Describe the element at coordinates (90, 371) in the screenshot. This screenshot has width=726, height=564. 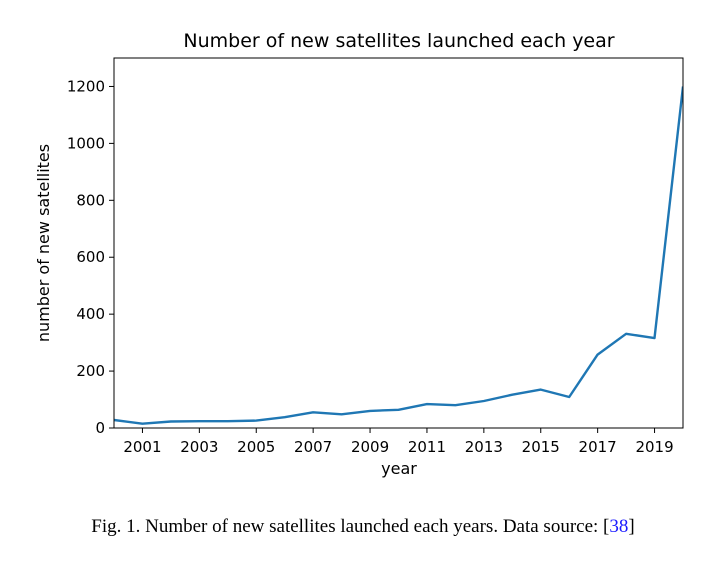
I see `y-tick-label-200: 200` at that location.